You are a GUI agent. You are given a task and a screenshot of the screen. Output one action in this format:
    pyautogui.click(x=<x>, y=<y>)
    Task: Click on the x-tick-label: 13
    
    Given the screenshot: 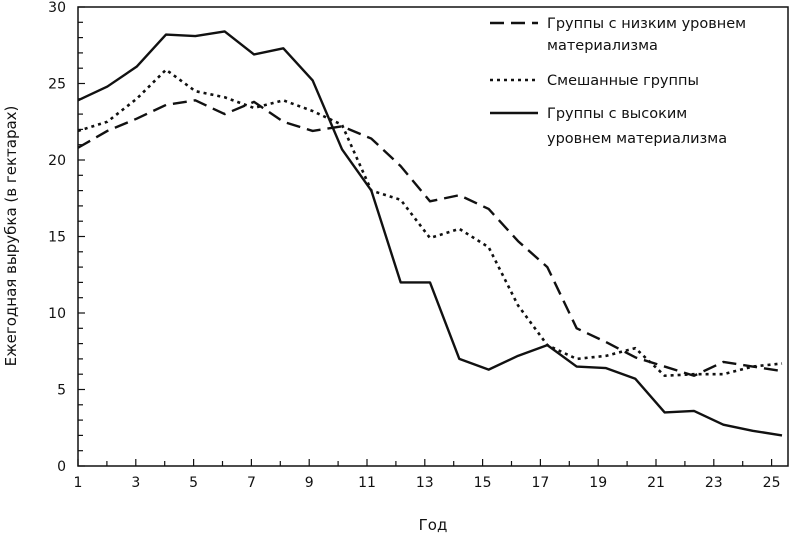 What is the action you would take?
    pyautogui.click(x=425, y=483)
    